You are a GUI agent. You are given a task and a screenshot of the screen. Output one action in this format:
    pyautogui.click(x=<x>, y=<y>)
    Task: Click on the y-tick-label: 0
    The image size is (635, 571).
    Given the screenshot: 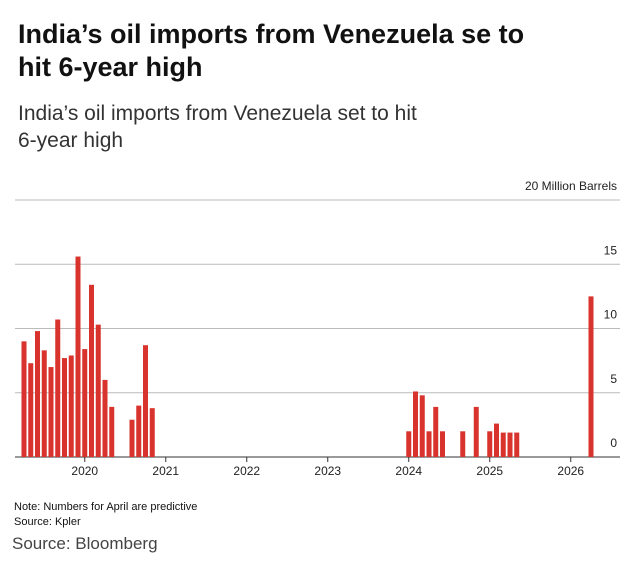 What is the action you would take?
    pyautogui.click(x=613, y=443)
    